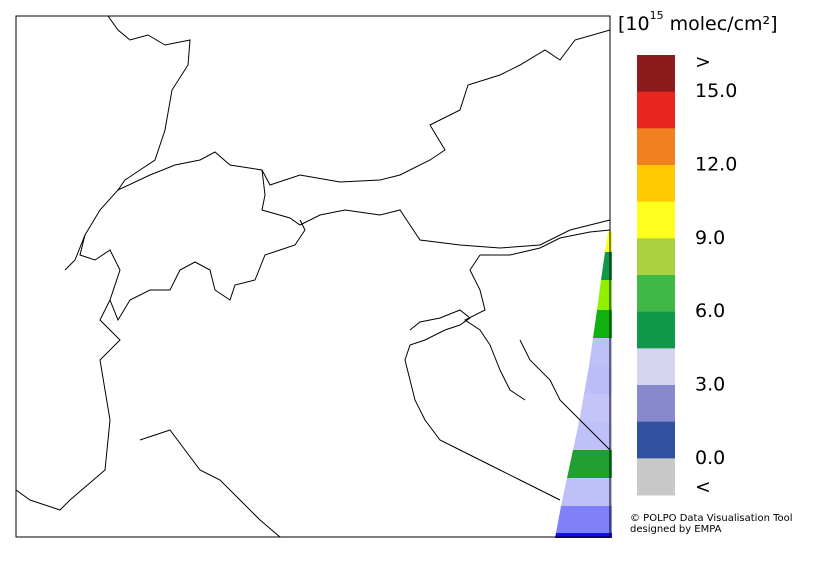 Image resolution: width=813 pixels, height=566 pixels. Describe the element at coordinates (710, 458) in the screenshot. I see `colorbar-label: 0.0` at that location.